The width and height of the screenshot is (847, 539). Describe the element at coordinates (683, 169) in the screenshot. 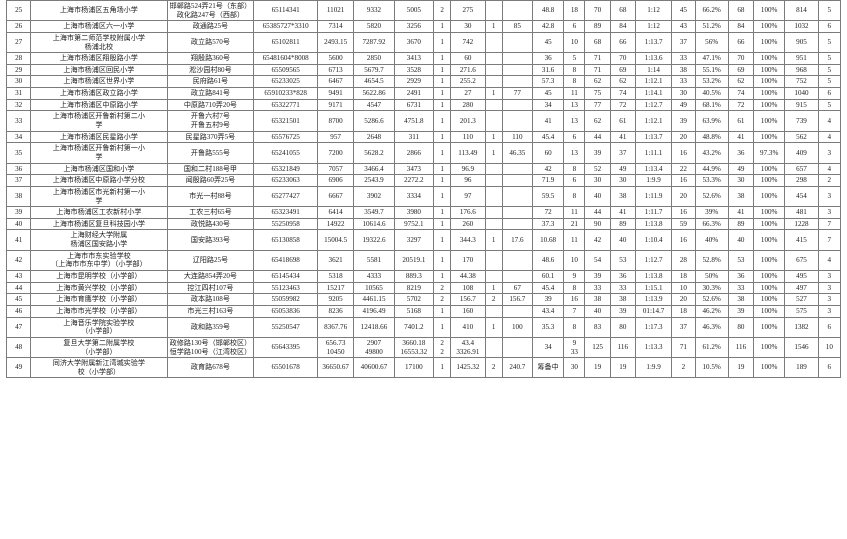

I see `metric-c17-cell: 22` at that location.